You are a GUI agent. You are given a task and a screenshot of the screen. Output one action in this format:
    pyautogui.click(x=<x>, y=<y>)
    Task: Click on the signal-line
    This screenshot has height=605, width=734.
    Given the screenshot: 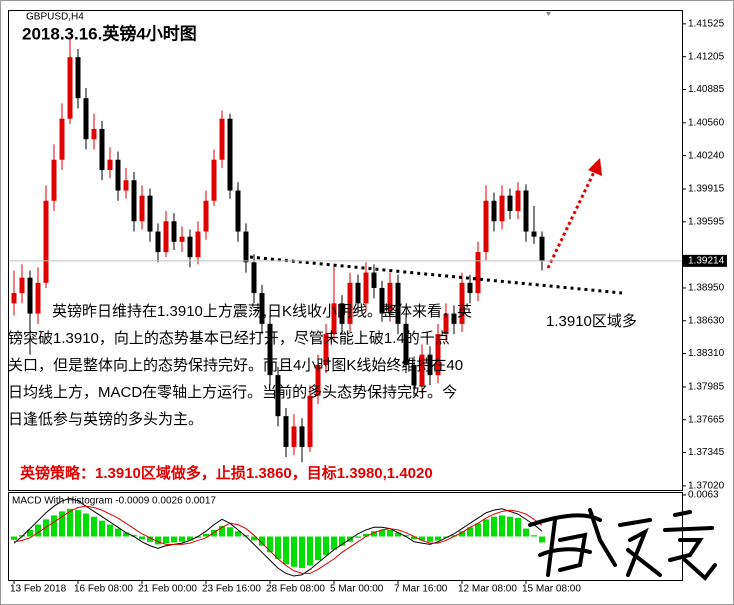 What is the action you would take?
    pyautogui.click(x=278, y=539)
    